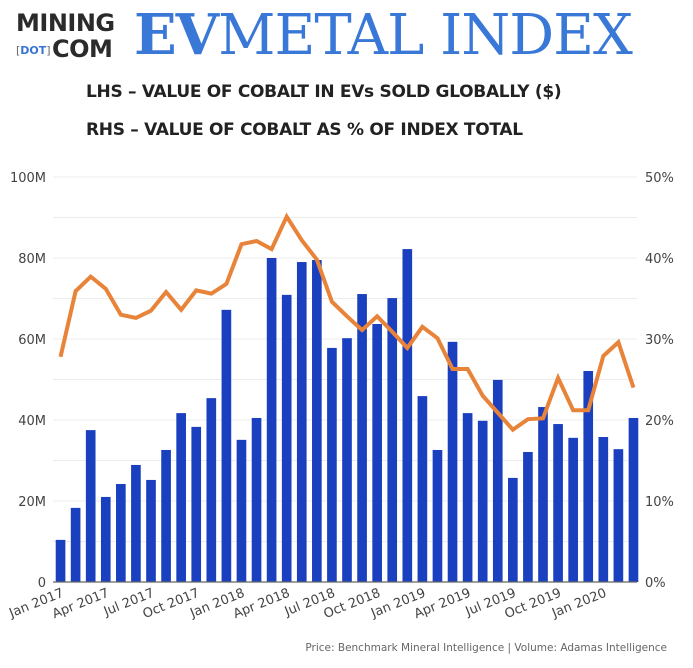  Describe the element at coordinates (33, 50) in the screenshot. I see `logo-dot-text: [DOT]` at that location.